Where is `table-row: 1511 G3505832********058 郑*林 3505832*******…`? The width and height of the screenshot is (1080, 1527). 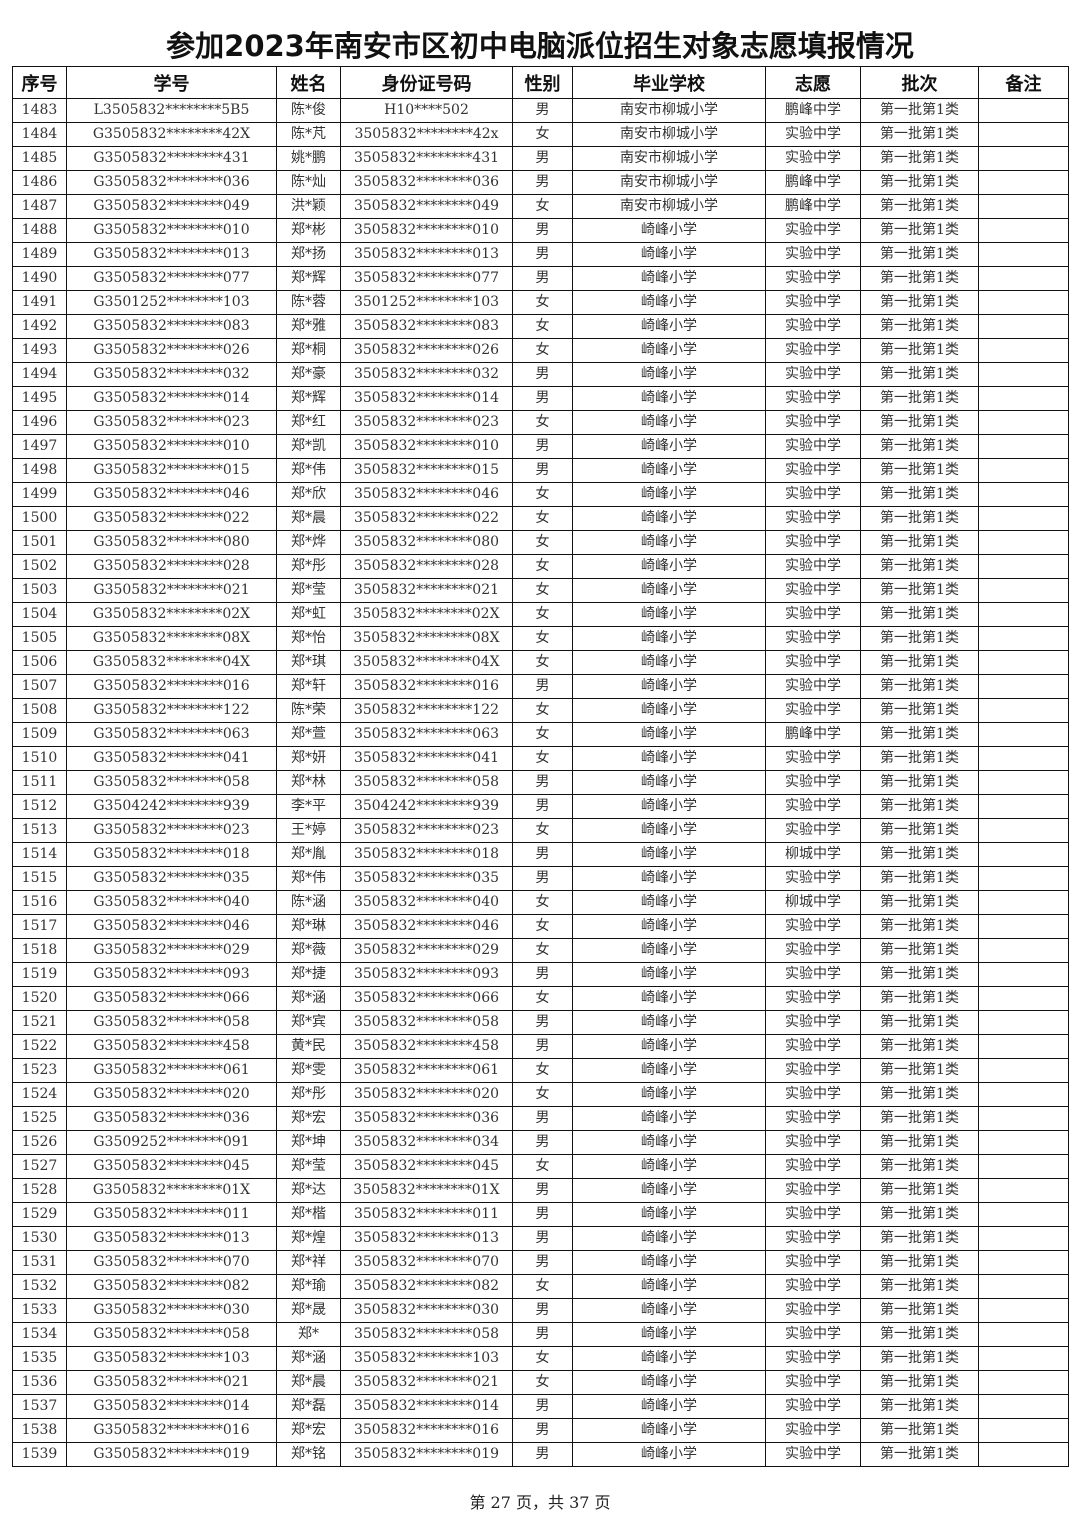 table-row: 1511 G3505832********058 郑*林 3505832*******… is located at coordinates (540, 782).